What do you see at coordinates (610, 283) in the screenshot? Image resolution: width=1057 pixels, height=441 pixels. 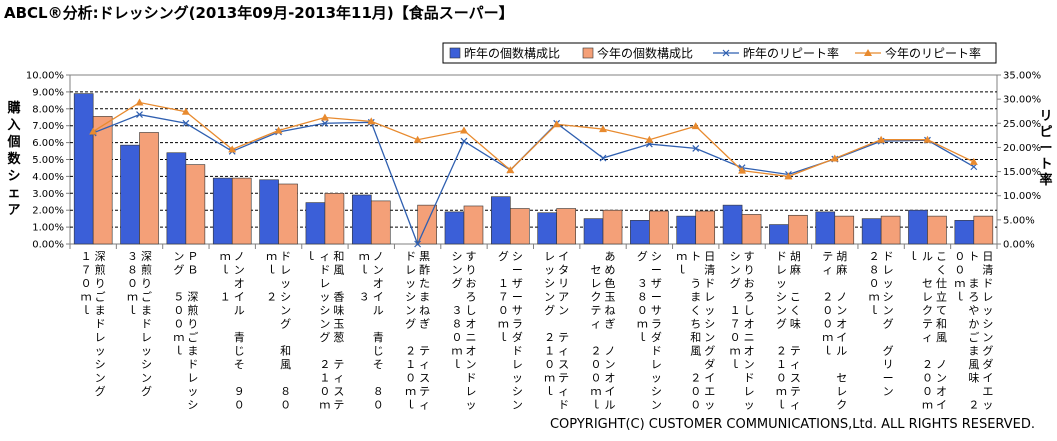 I see `category-label-char: 色` at bounding box center [610, 283].